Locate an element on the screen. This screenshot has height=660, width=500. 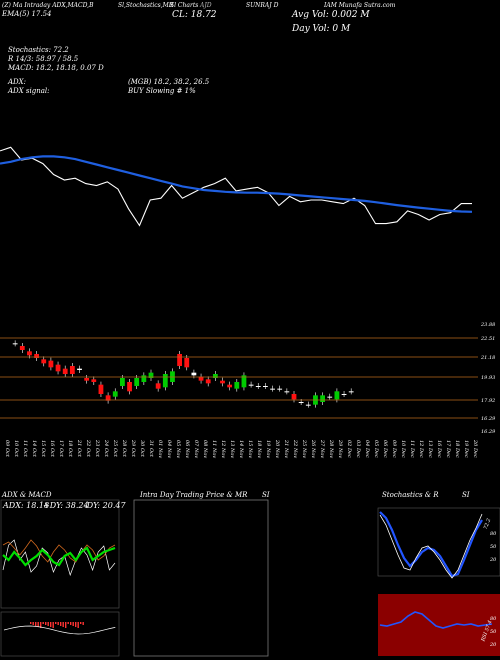
intraday-panel-frame is located at coordinates (201, 578).